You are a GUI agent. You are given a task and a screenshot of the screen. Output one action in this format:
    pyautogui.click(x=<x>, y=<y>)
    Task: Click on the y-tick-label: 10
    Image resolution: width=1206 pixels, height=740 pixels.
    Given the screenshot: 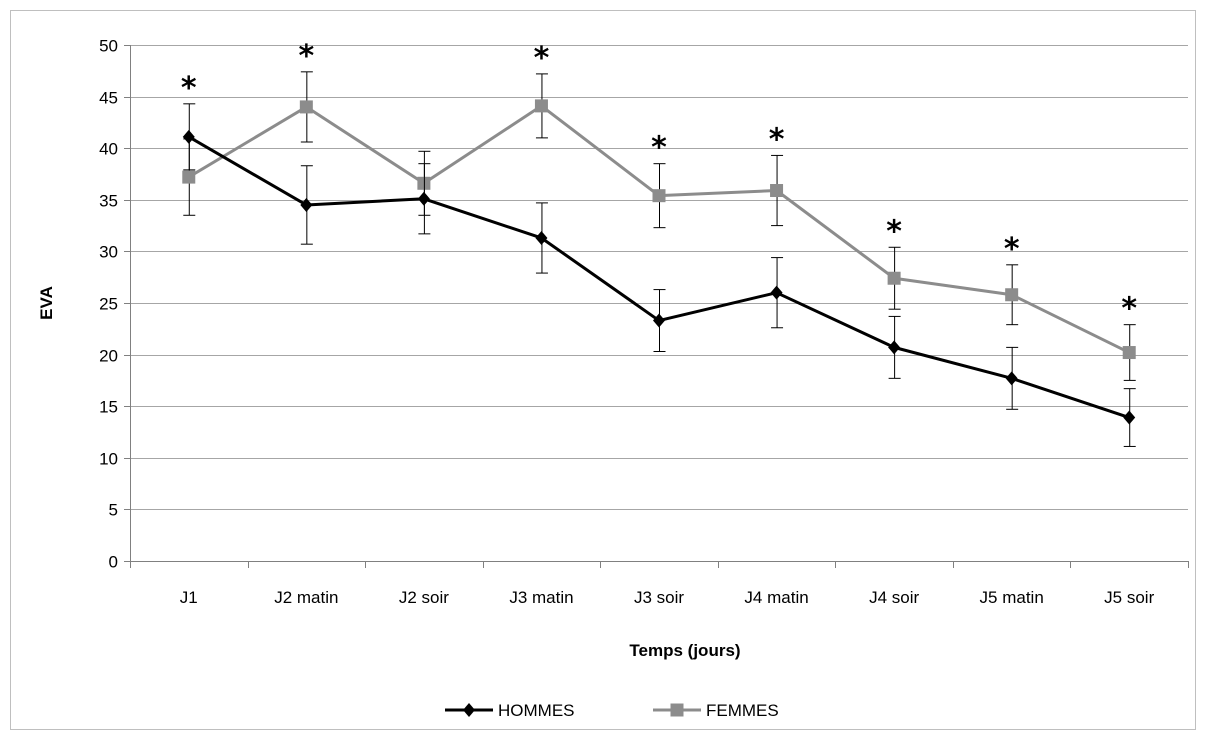 What is the action you would take?
    pyautogui.click(x=108, y=459)
    